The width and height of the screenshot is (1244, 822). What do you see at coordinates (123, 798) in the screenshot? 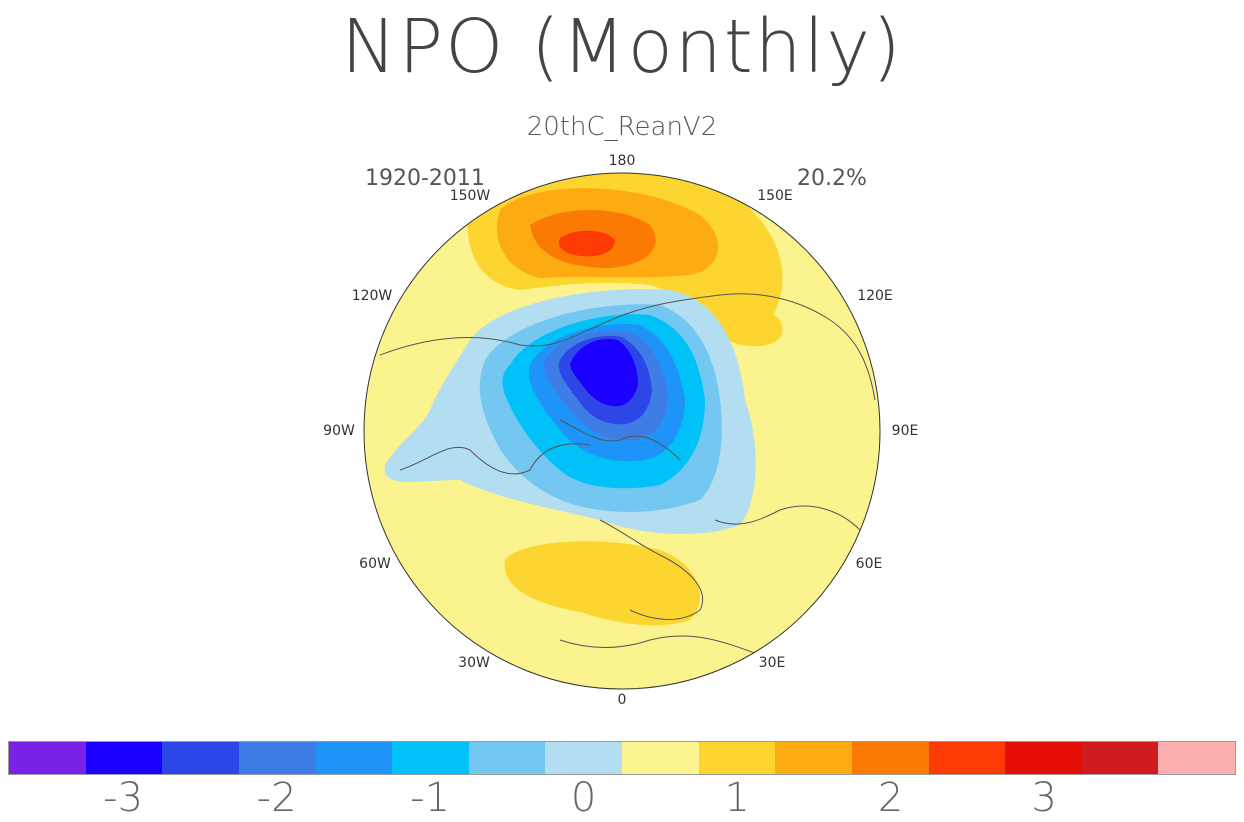
I see `colorbar-tick-label: -3` at bounding box center [123, 798].